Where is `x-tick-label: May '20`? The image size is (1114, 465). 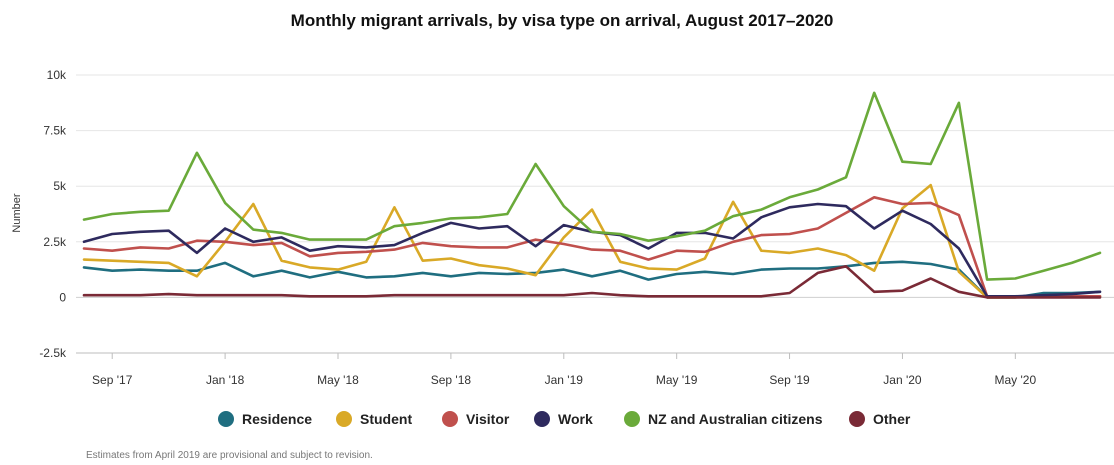 x-tick-label: May '20 is located at coordinates (1016, 380).